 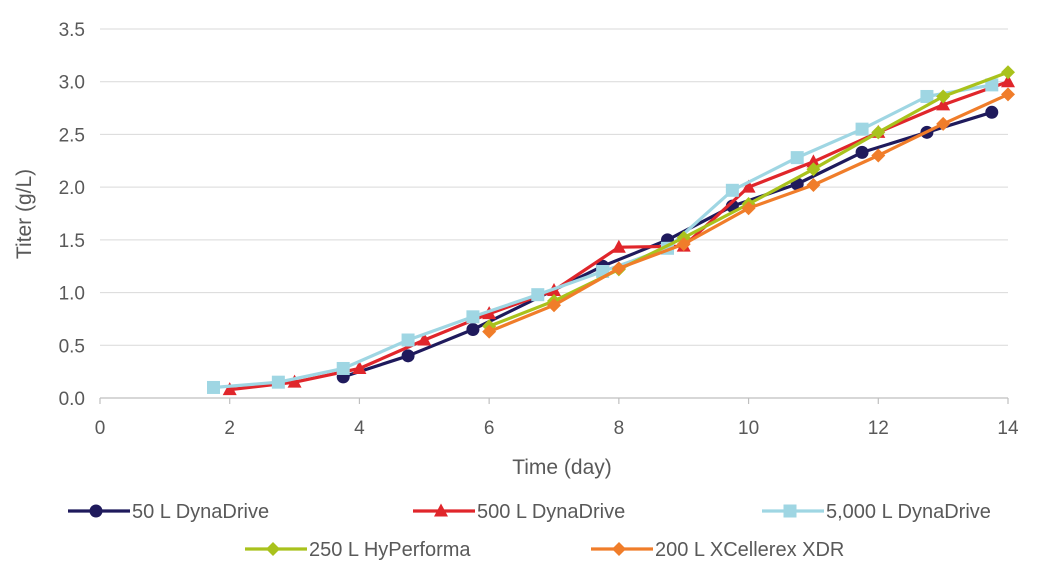 What do you see at coordinates (72, 83) in the screenshot?
I see `y-tick-label: 3.0` at bounding box center [72, 83].